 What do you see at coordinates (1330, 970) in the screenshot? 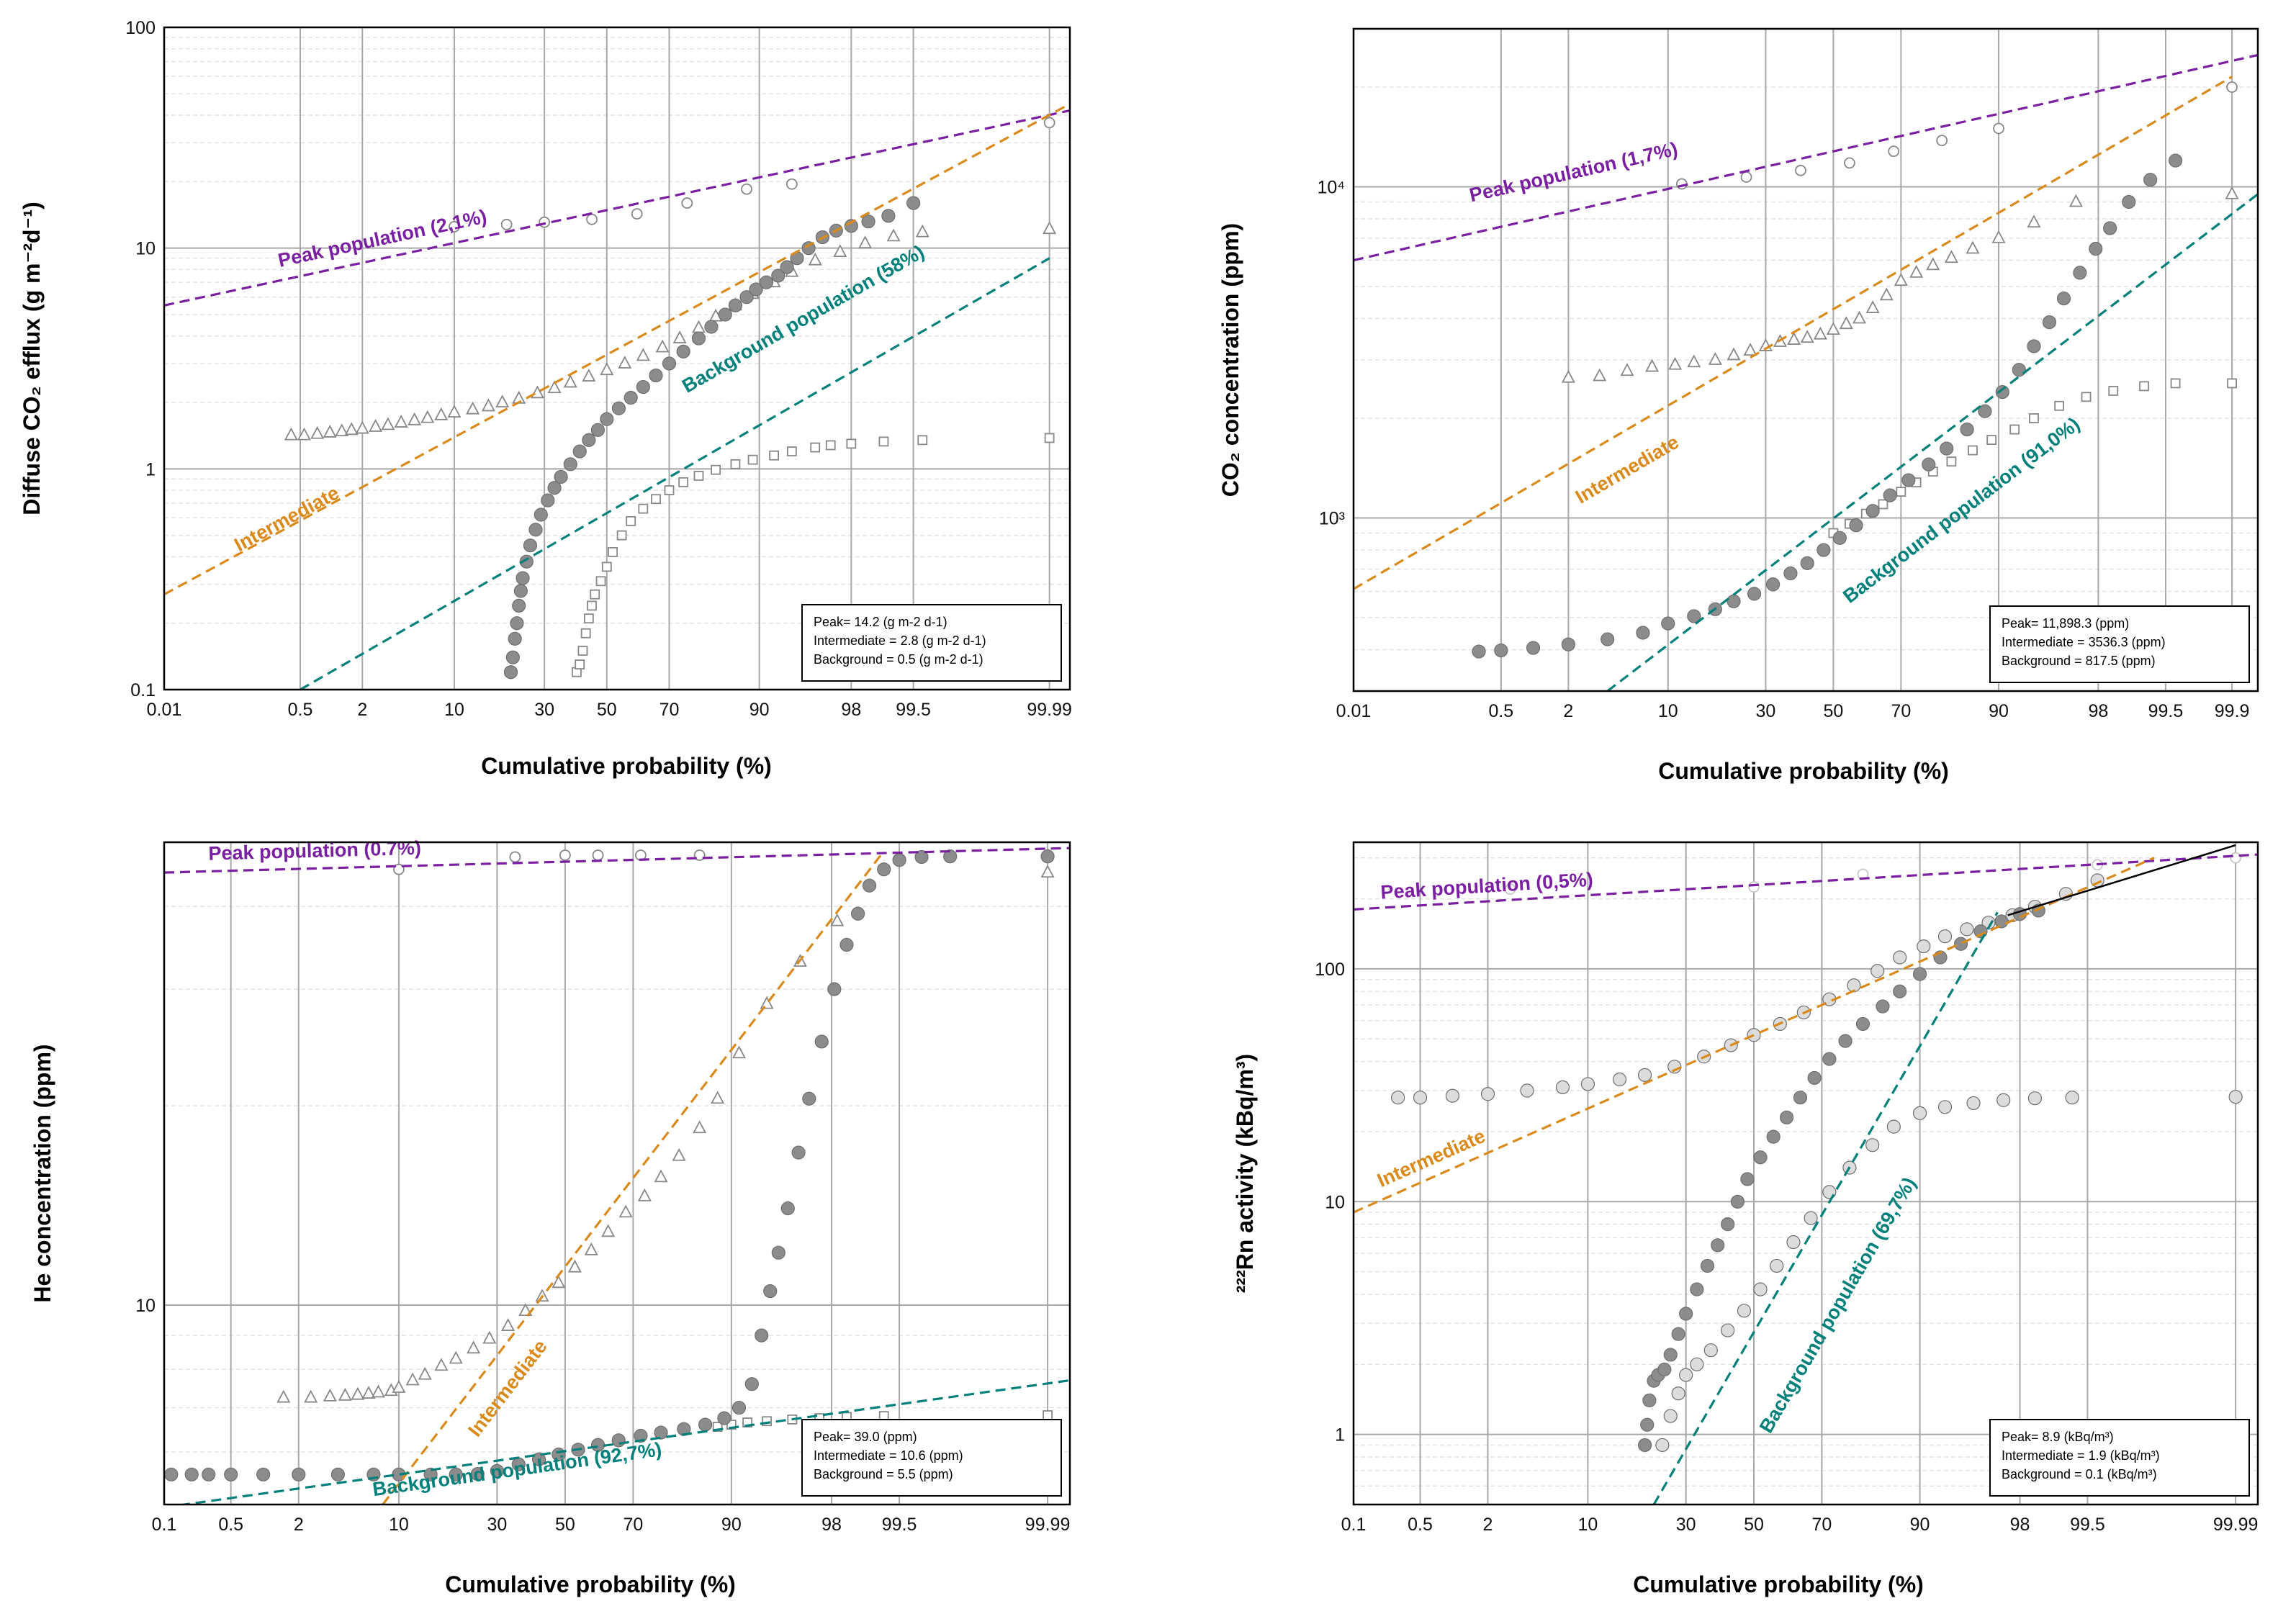
I see `y-tick-label: 100` at bounding box center [1330, 970].